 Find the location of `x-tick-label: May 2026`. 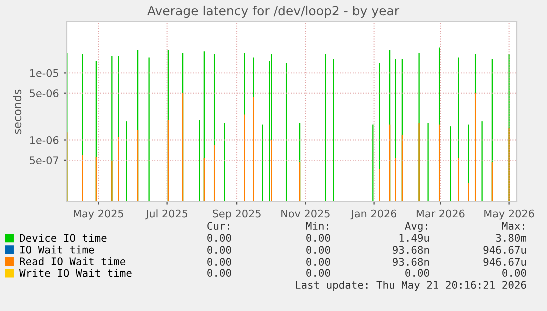

x-tick-label: May 2026 is located at coordinates (509, 215).